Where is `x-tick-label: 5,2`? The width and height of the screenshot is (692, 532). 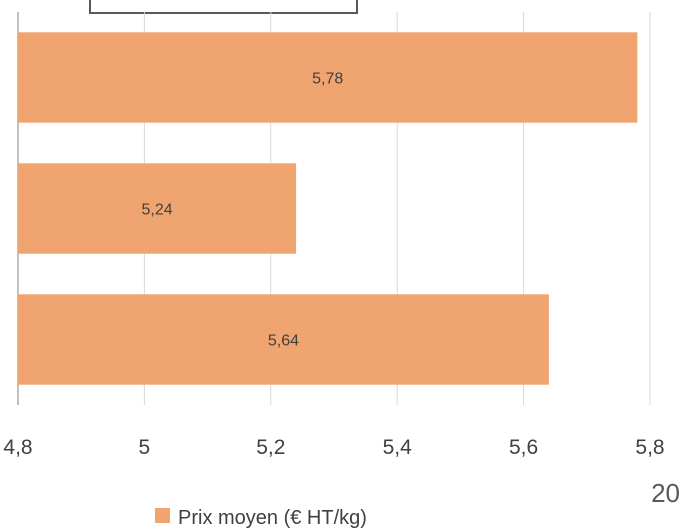
x-tick-label: 5,2 is located at coordinates (270, 447).